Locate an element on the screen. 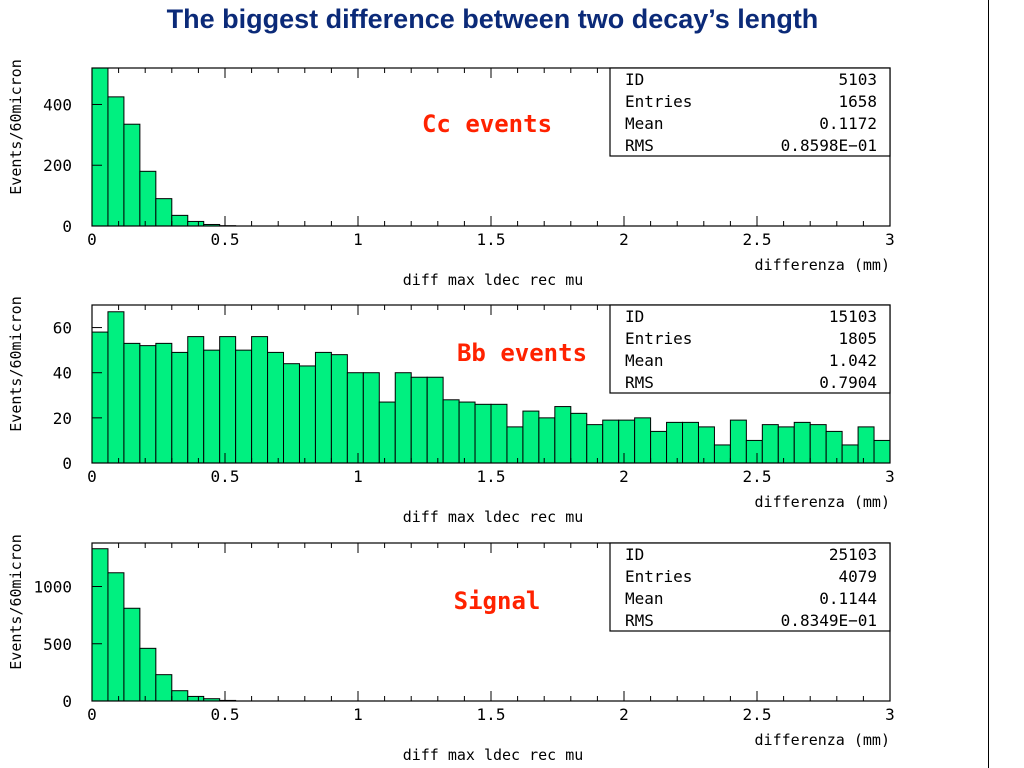 This screenshot has width=1024, height=768. stats-value: 4079 is located at coordinates (857, 576).